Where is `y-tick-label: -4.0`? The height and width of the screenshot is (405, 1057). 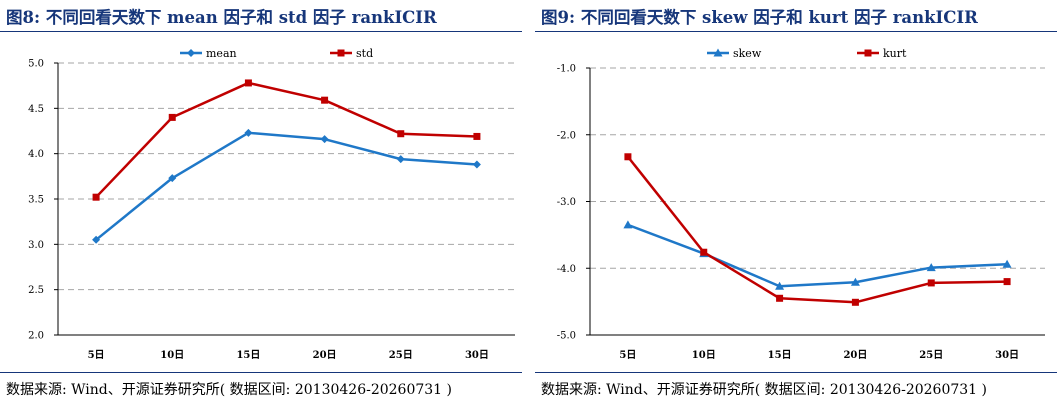 y-tick-label: -4.0 is located at coordinates (566, 269).